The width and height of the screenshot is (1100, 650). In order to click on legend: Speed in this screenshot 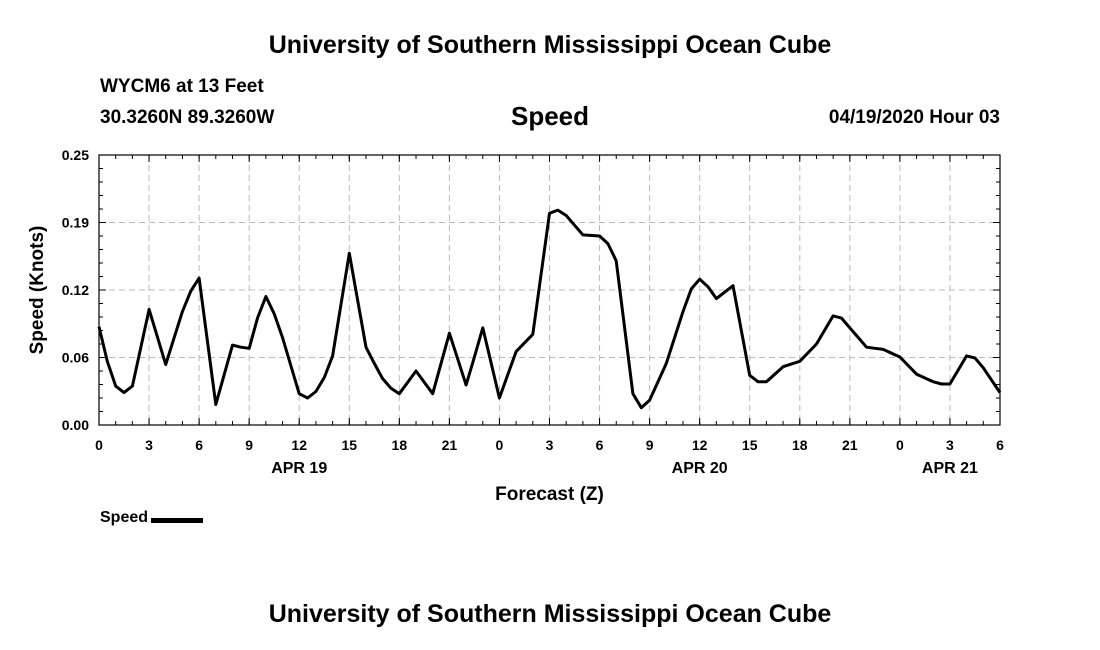, I will do `click(152, 518)`.